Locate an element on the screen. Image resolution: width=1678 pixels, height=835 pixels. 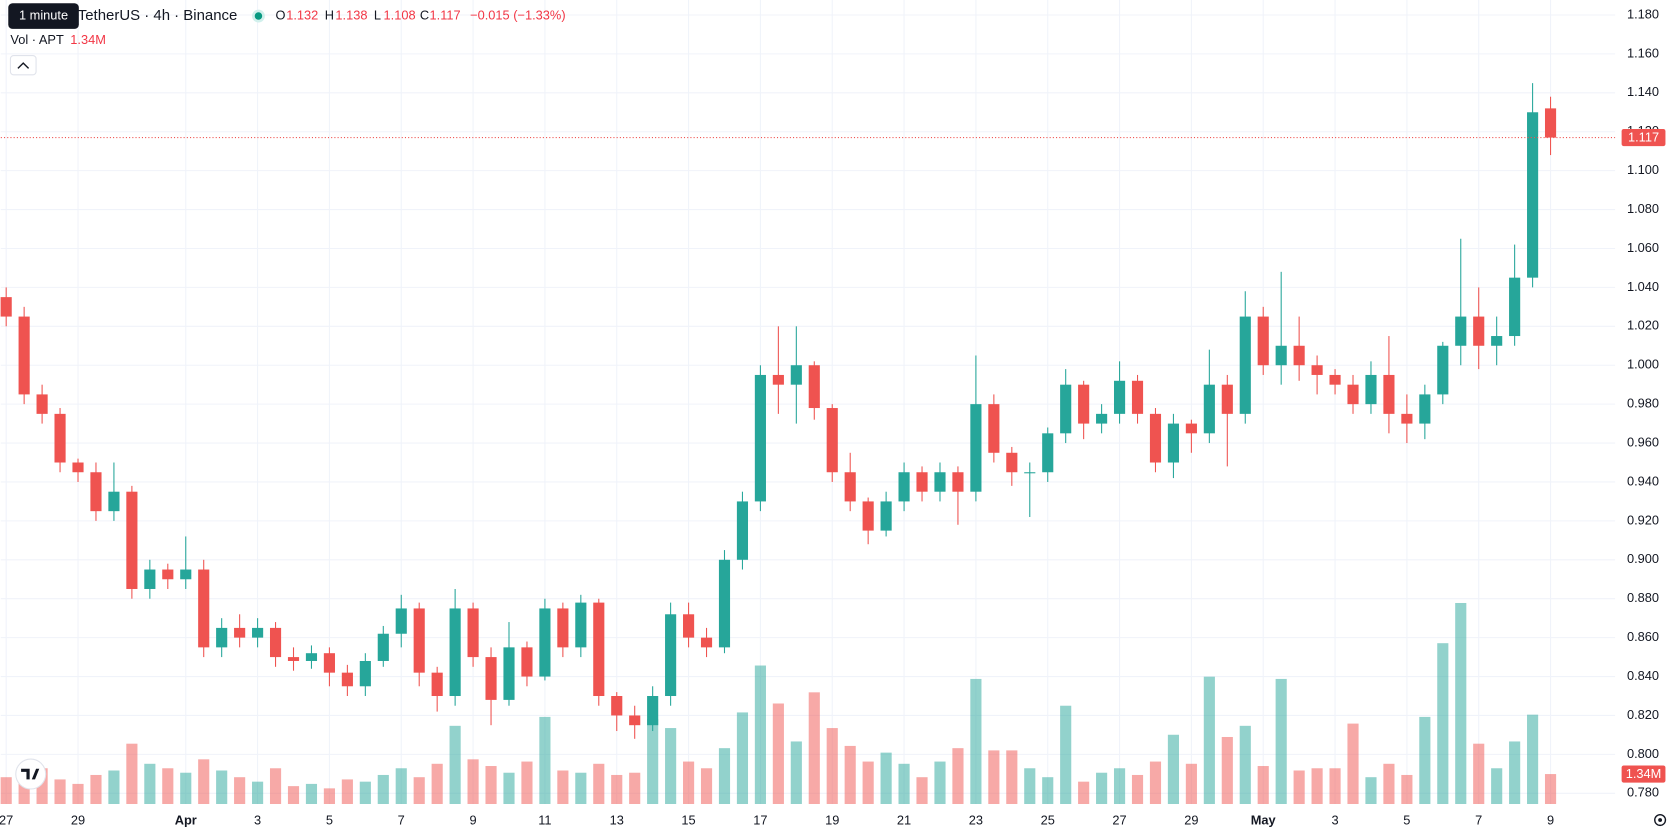
y-tick-label: 1.080 is located at coordinates (1643, 208).